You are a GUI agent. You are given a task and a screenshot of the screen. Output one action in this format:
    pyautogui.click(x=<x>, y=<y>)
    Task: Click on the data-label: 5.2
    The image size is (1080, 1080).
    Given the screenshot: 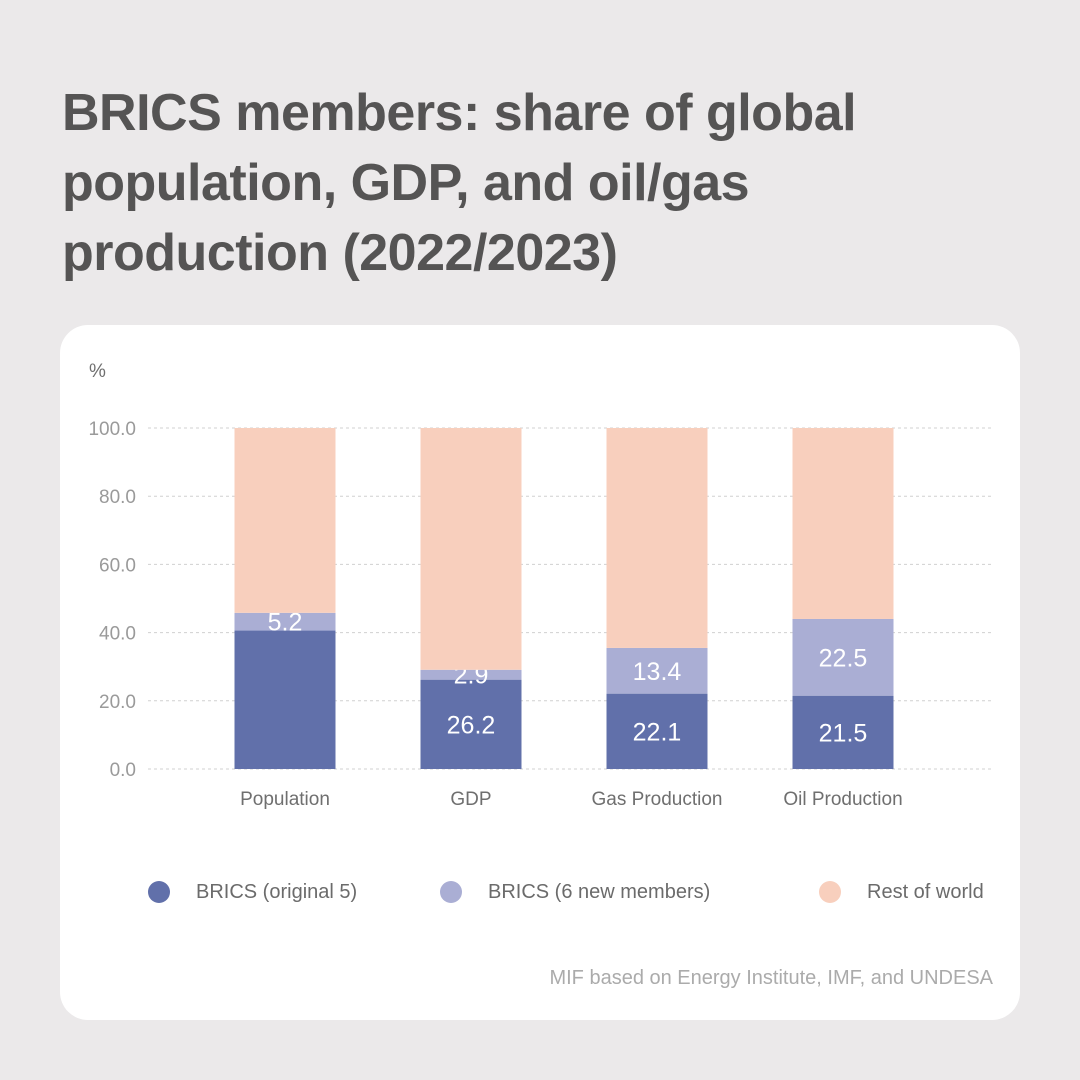 What is the action you would take?
    pyautogui.click(x=285, y=623)
    